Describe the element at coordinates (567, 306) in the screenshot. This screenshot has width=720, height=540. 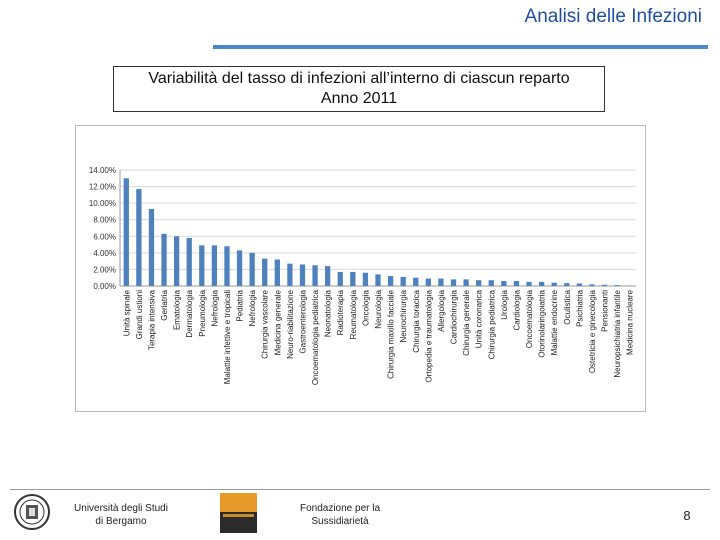
I see `x-tick-label: Oculistica` at that location.